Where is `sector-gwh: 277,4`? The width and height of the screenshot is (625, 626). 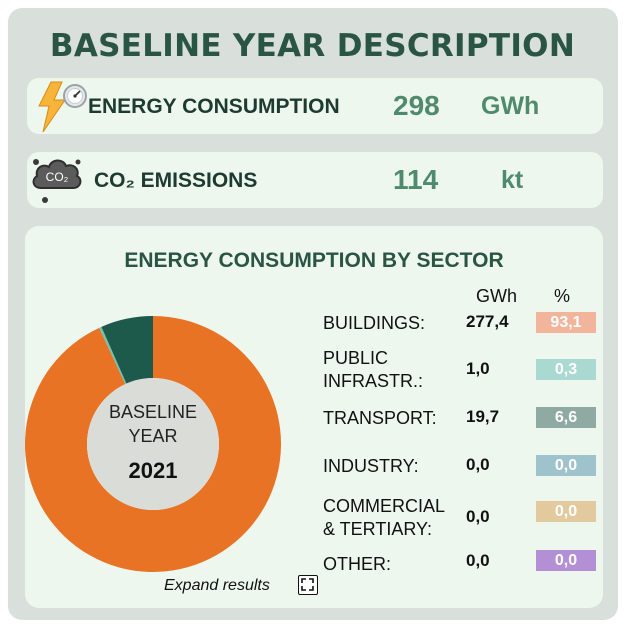
sector-gwh: 277,4 is located at coordinates (487, 321).